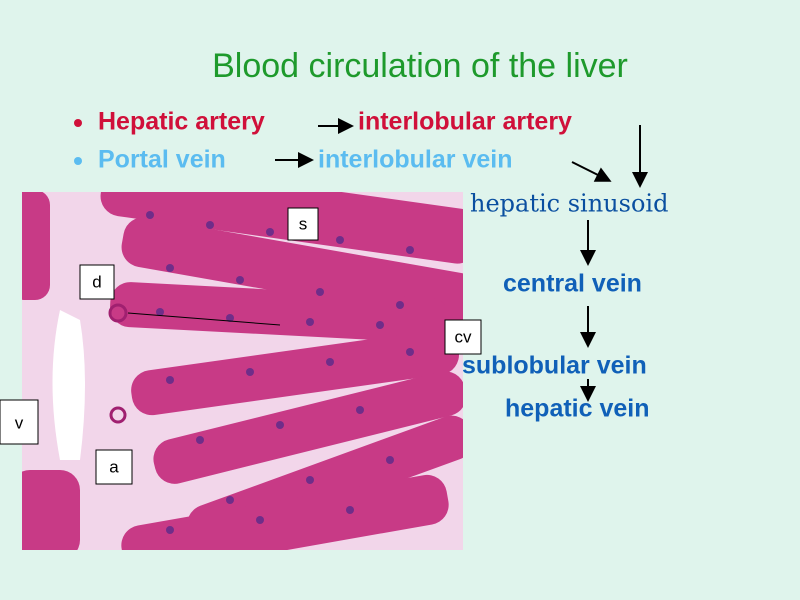 Image resolution: width=800 pixels, height=600 pixels. What do you see at coordinates (591, 171) in the screenshot?
I see `arrow` at bounding box center [591, 171].